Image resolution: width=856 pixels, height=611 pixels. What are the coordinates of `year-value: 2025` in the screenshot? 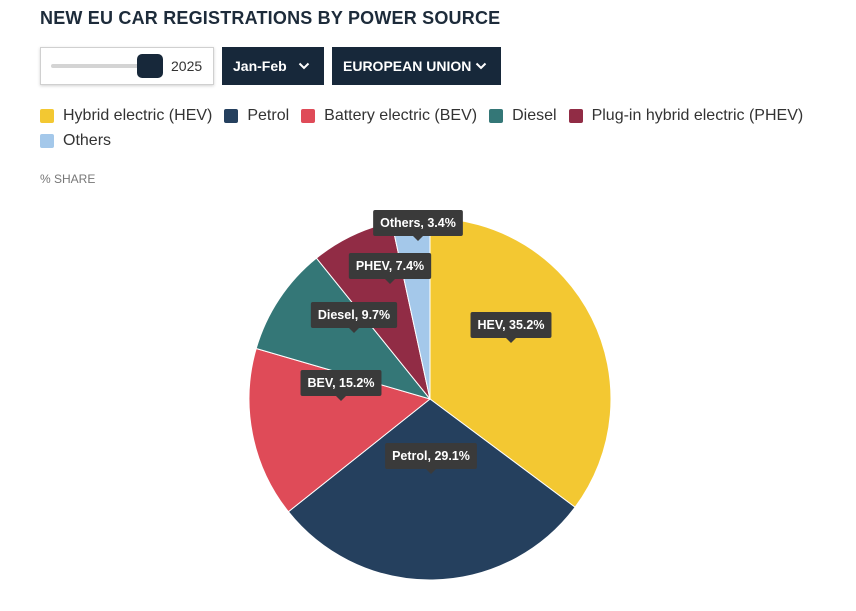 It's located at (187, 66).